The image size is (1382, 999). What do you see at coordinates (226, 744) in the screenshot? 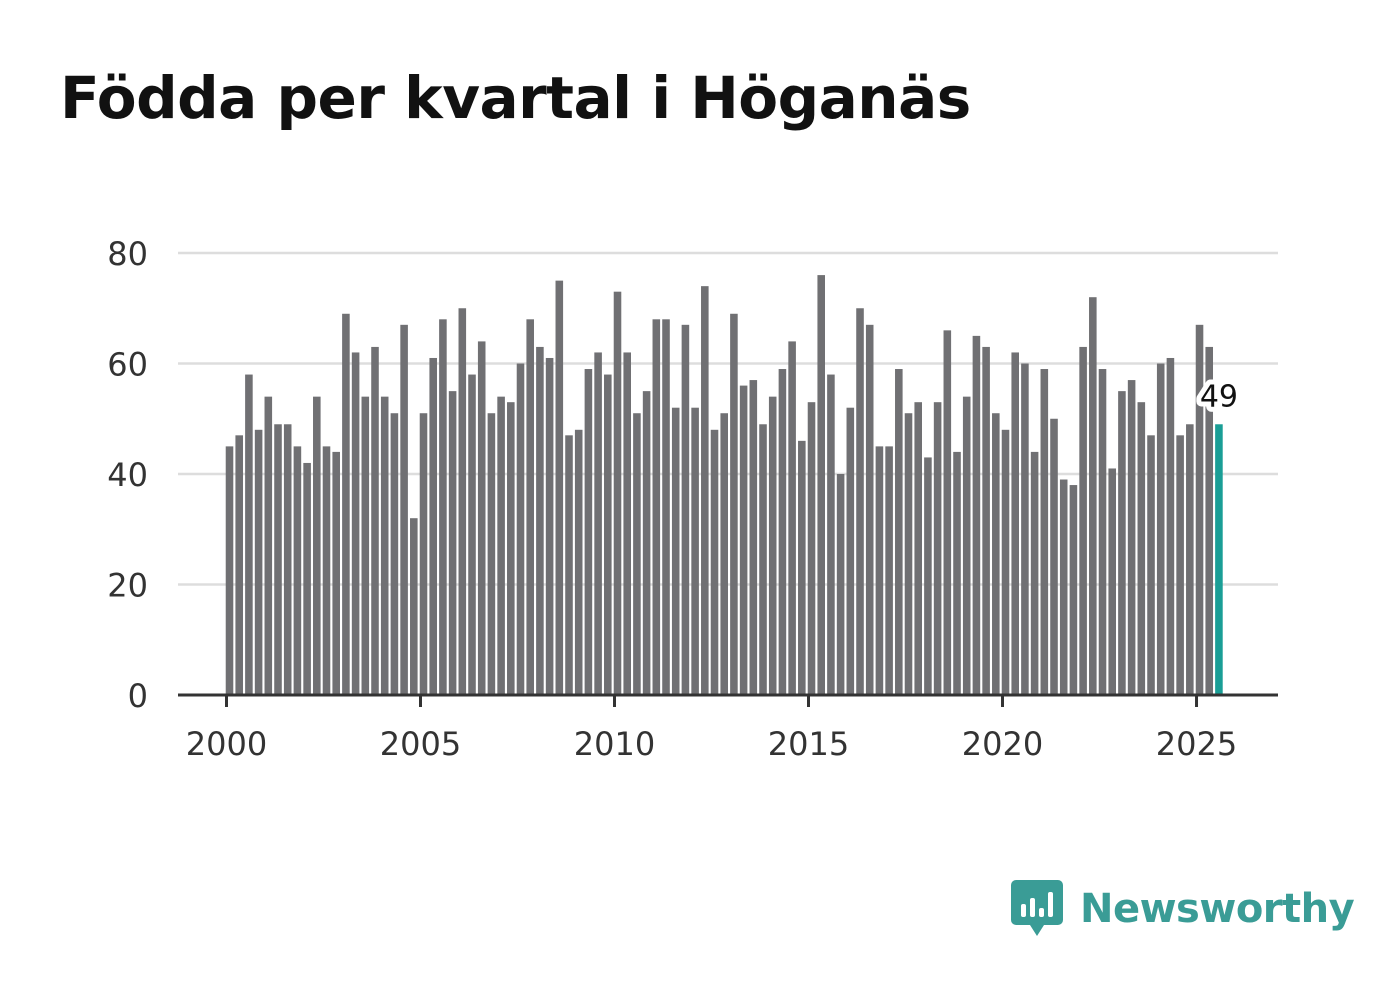
I see `x-tick-label: 2000` at bounding box center [226, 744].